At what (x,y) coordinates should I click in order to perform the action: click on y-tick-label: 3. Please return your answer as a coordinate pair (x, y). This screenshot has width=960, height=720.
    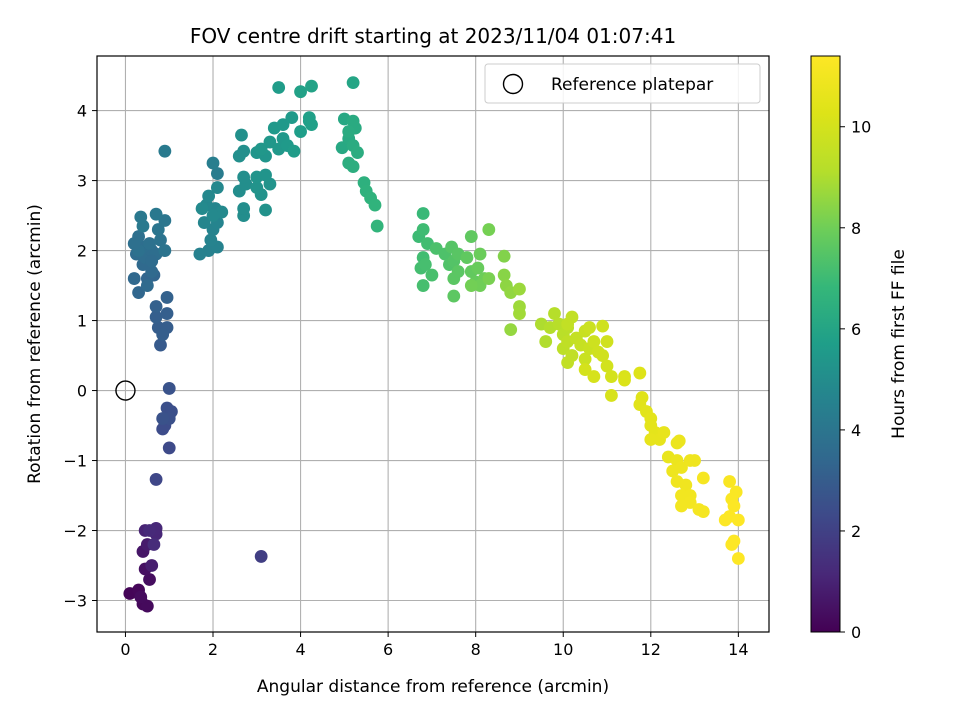
    Looking at the image, I should click on (82, 181).